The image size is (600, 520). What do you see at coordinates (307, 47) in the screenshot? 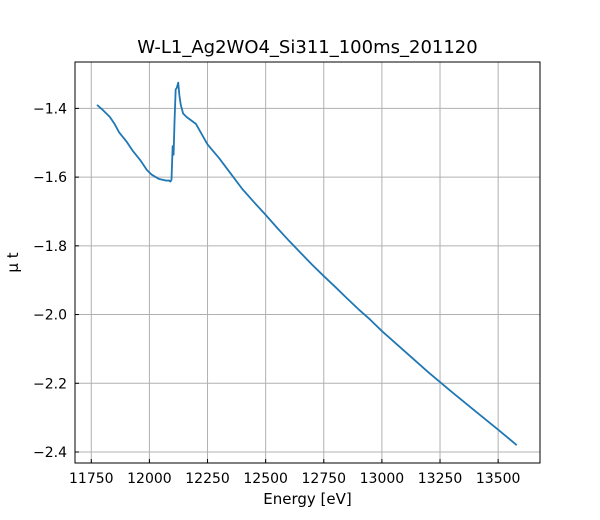
I see `chart-title: W-L1_Ag2WO4_Si311_100ms_201120` at bounding box center [307, 47].